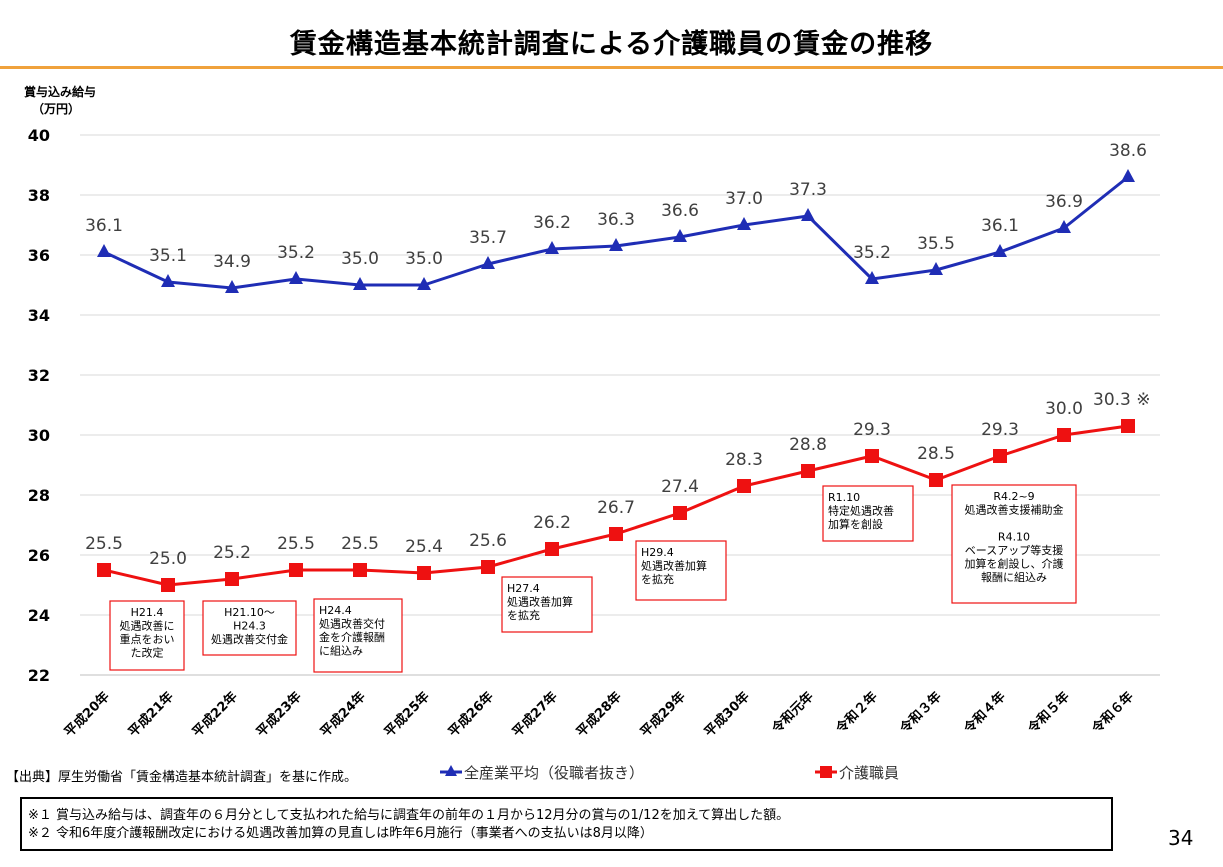 The image size is (1223, 867). What do you see at coordinates (552, 523) in the screenshot?
I see `data-label: 26.2` at bounding box center [552, 523].